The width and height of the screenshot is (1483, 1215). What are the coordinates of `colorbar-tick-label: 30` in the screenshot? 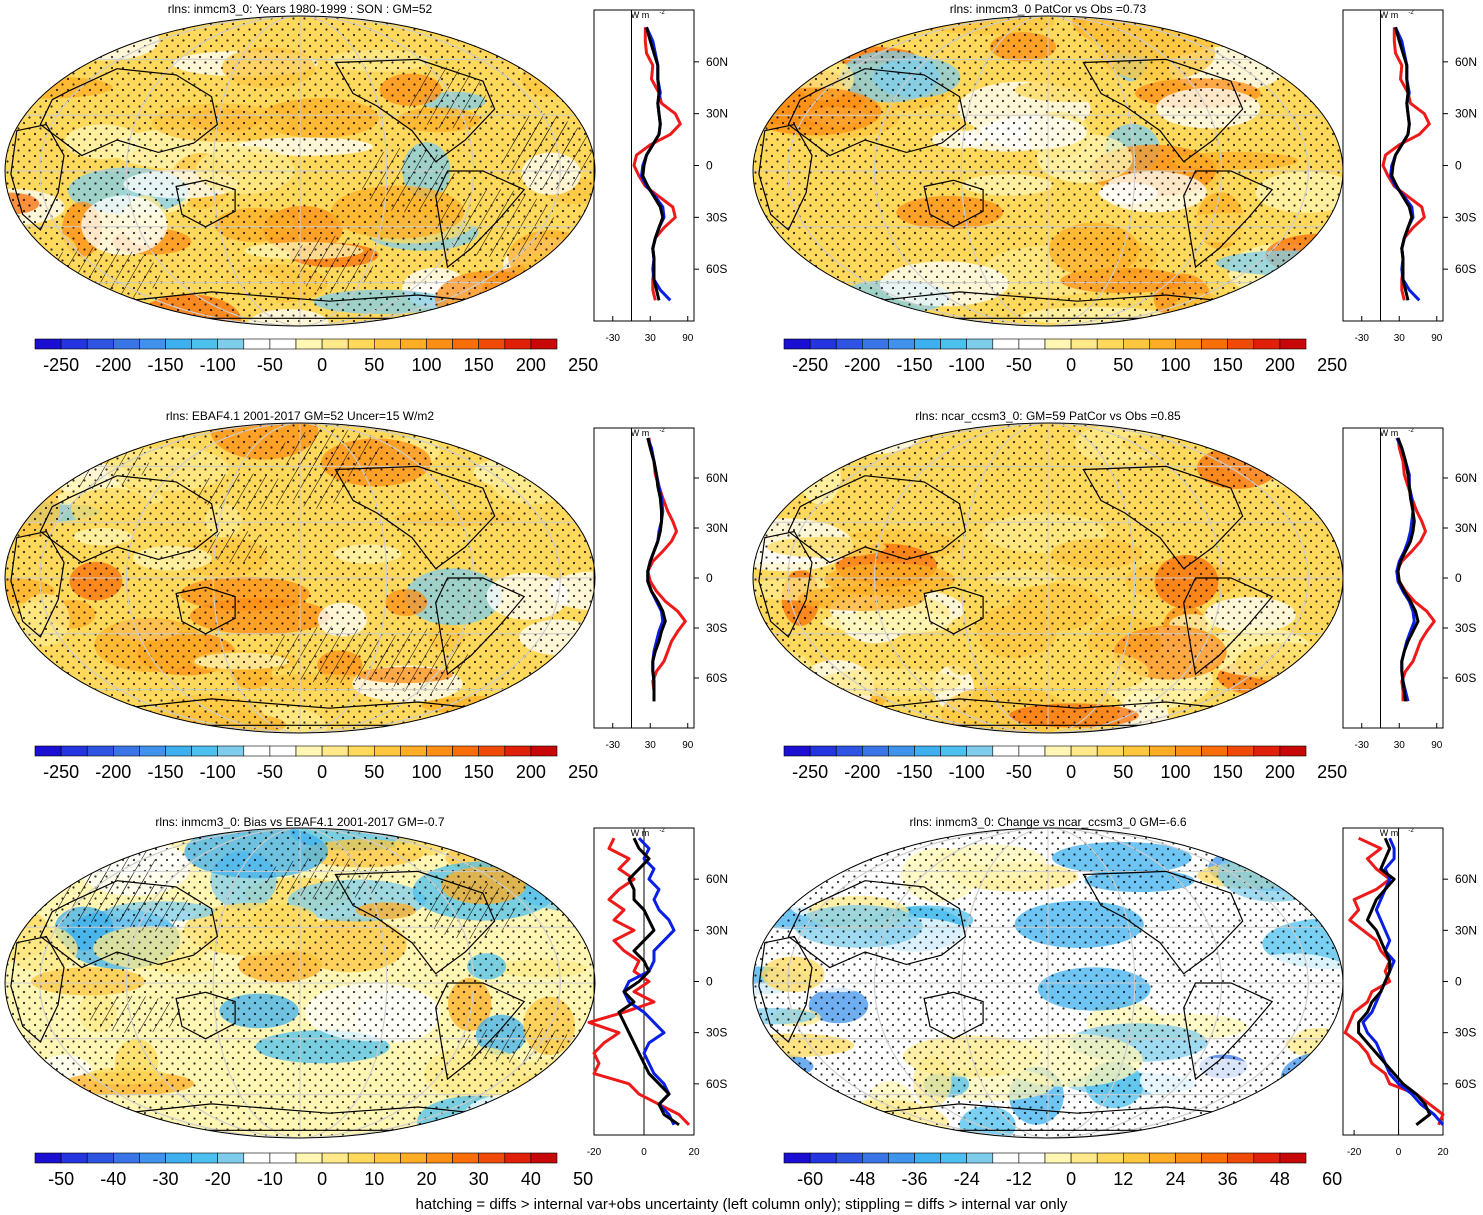 It's located at (479, 1179).